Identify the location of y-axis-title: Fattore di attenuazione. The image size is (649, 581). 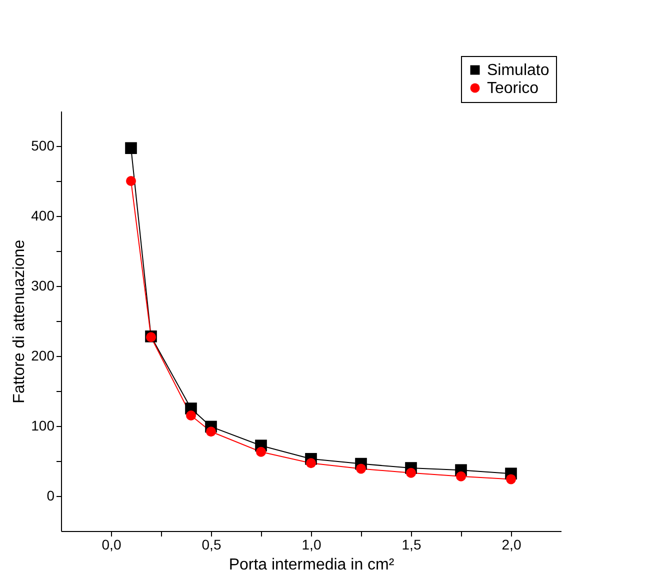
(19, 322).